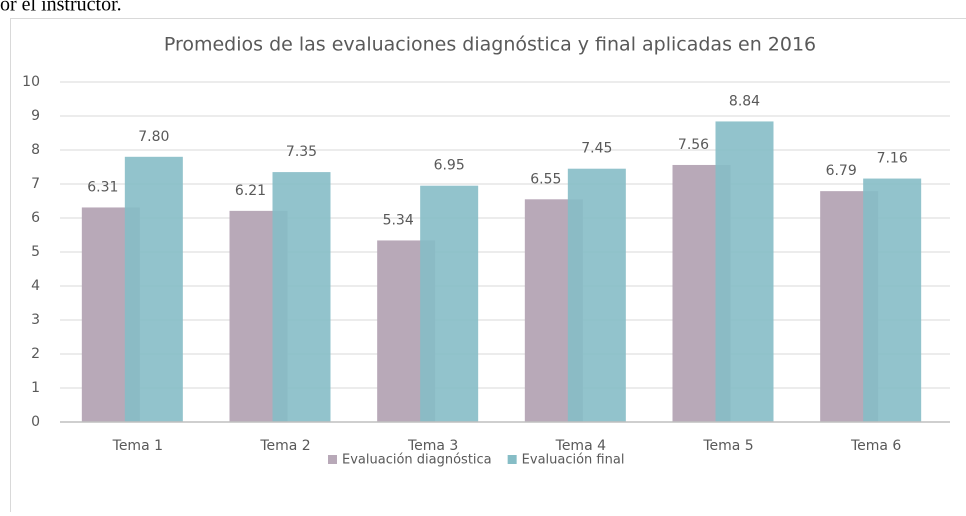 The height and width of the screenshot is (516, 966). What do you see at coordinates (727, 446) in the screenshot?
I see `x-tick-label: Tema 5` at bounding box center [727, 446].